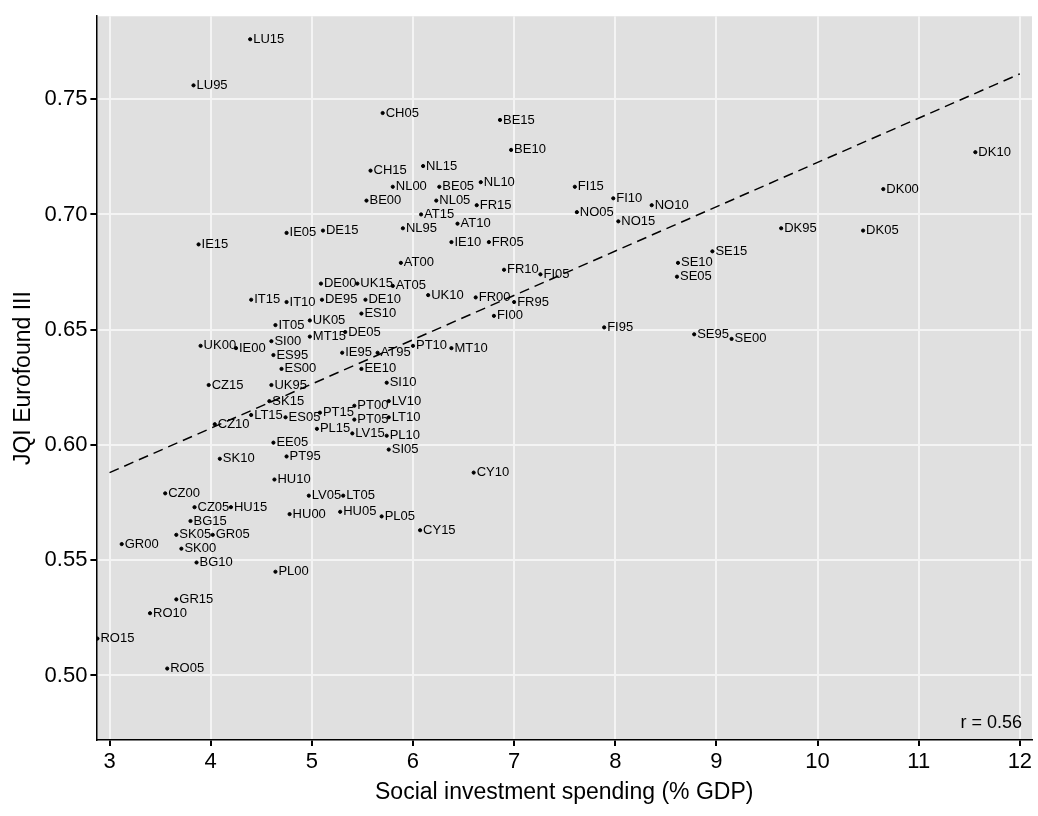  I want to click on y-axis-title: JQI Eurofound III, so click(22, 378).